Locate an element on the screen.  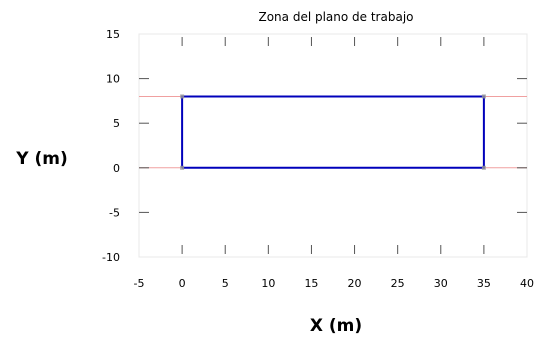
x-axis-label: X (m) is located at coordinates (336, 326).